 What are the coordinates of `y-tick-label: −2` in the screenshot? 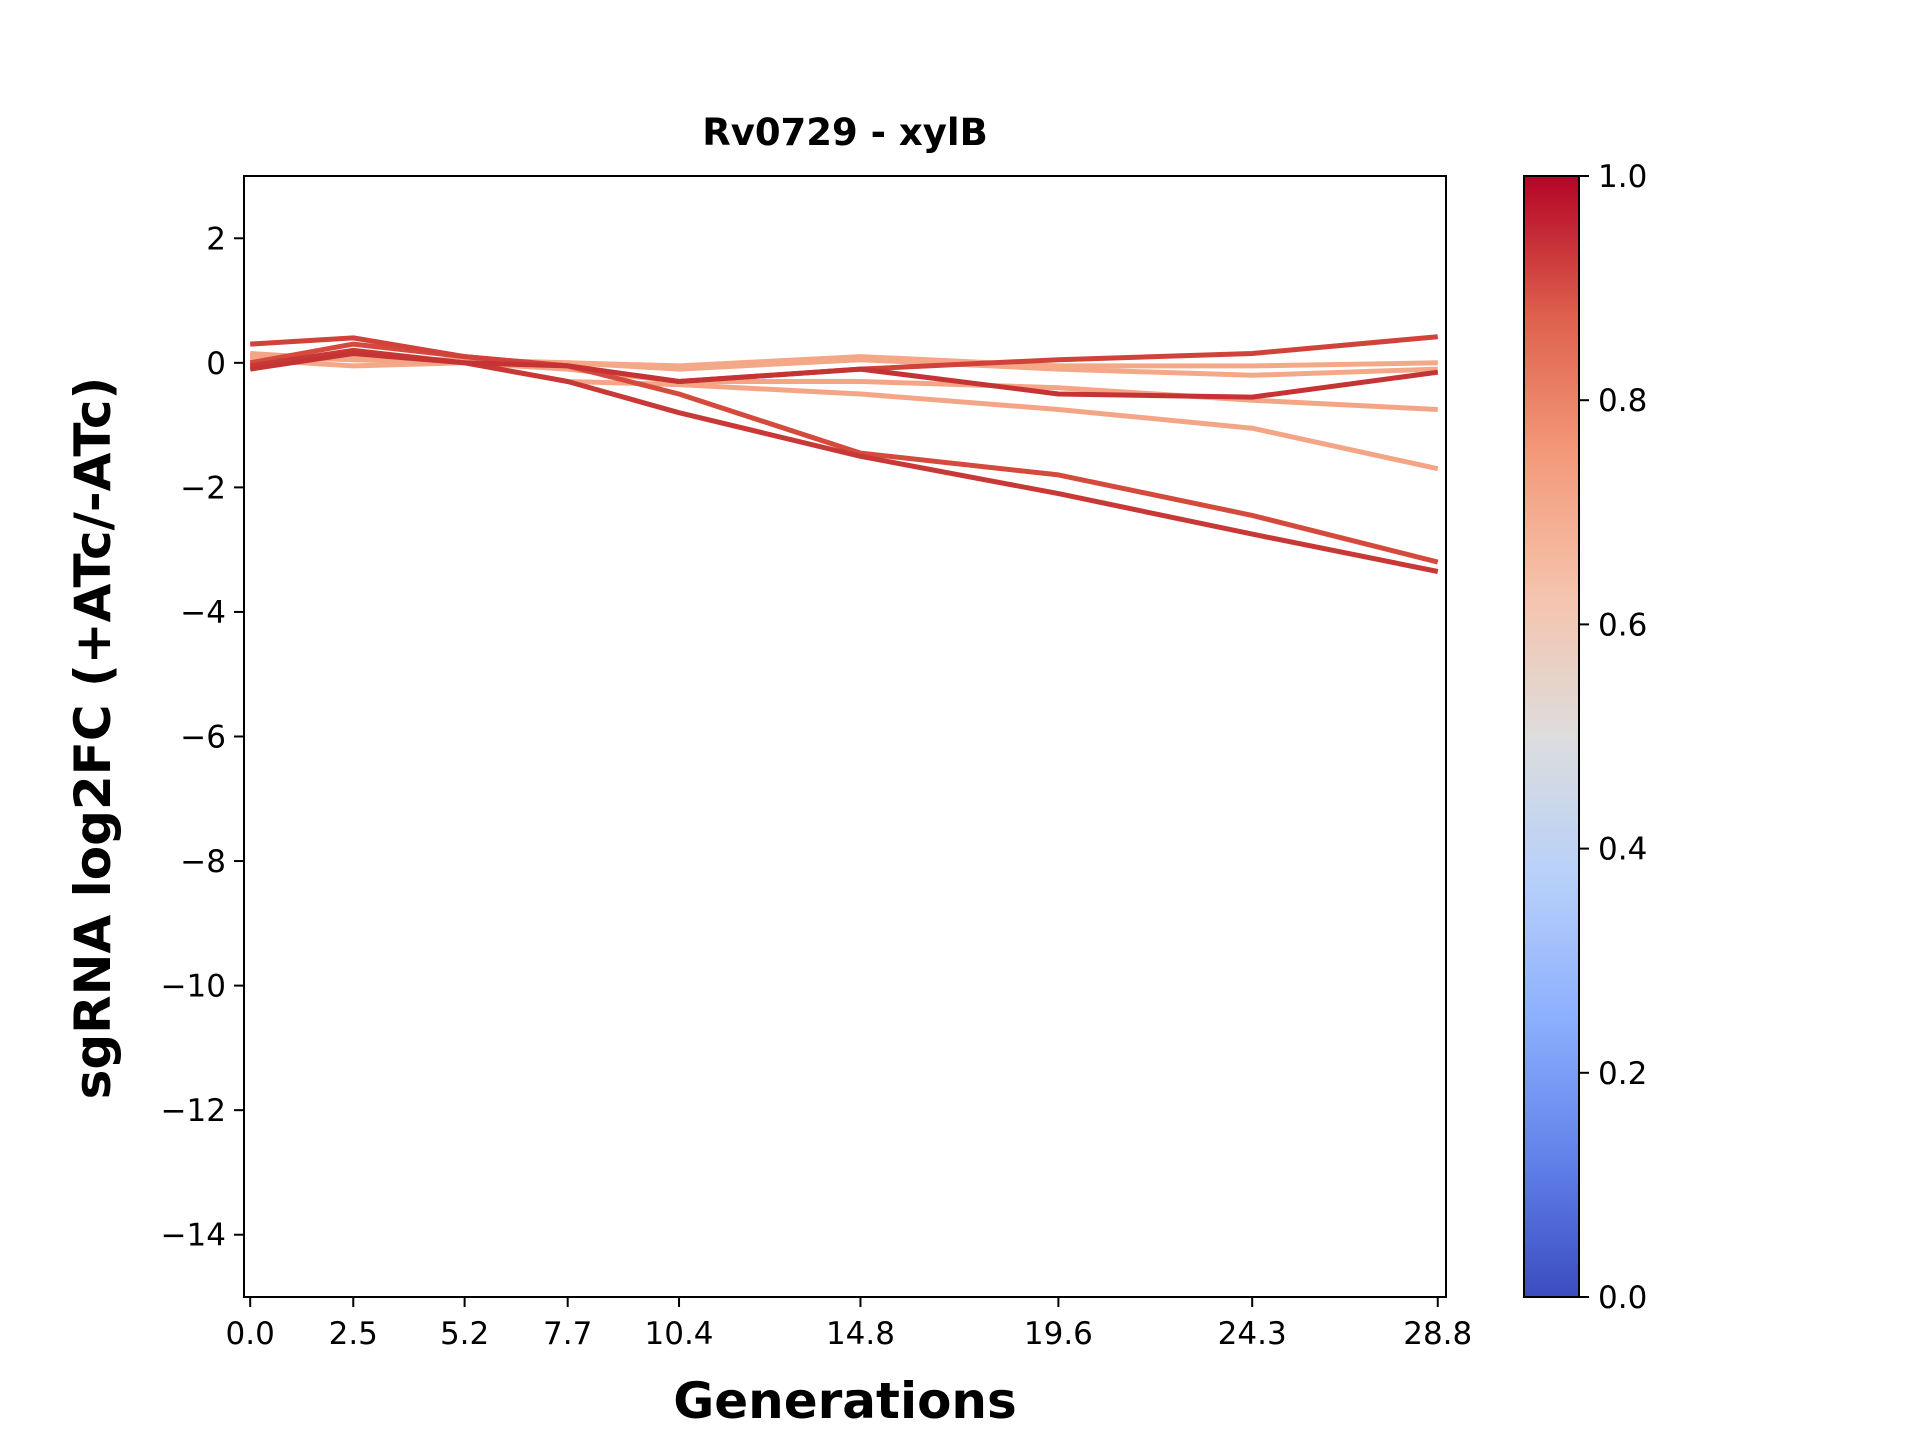 It's located at (203, 488).